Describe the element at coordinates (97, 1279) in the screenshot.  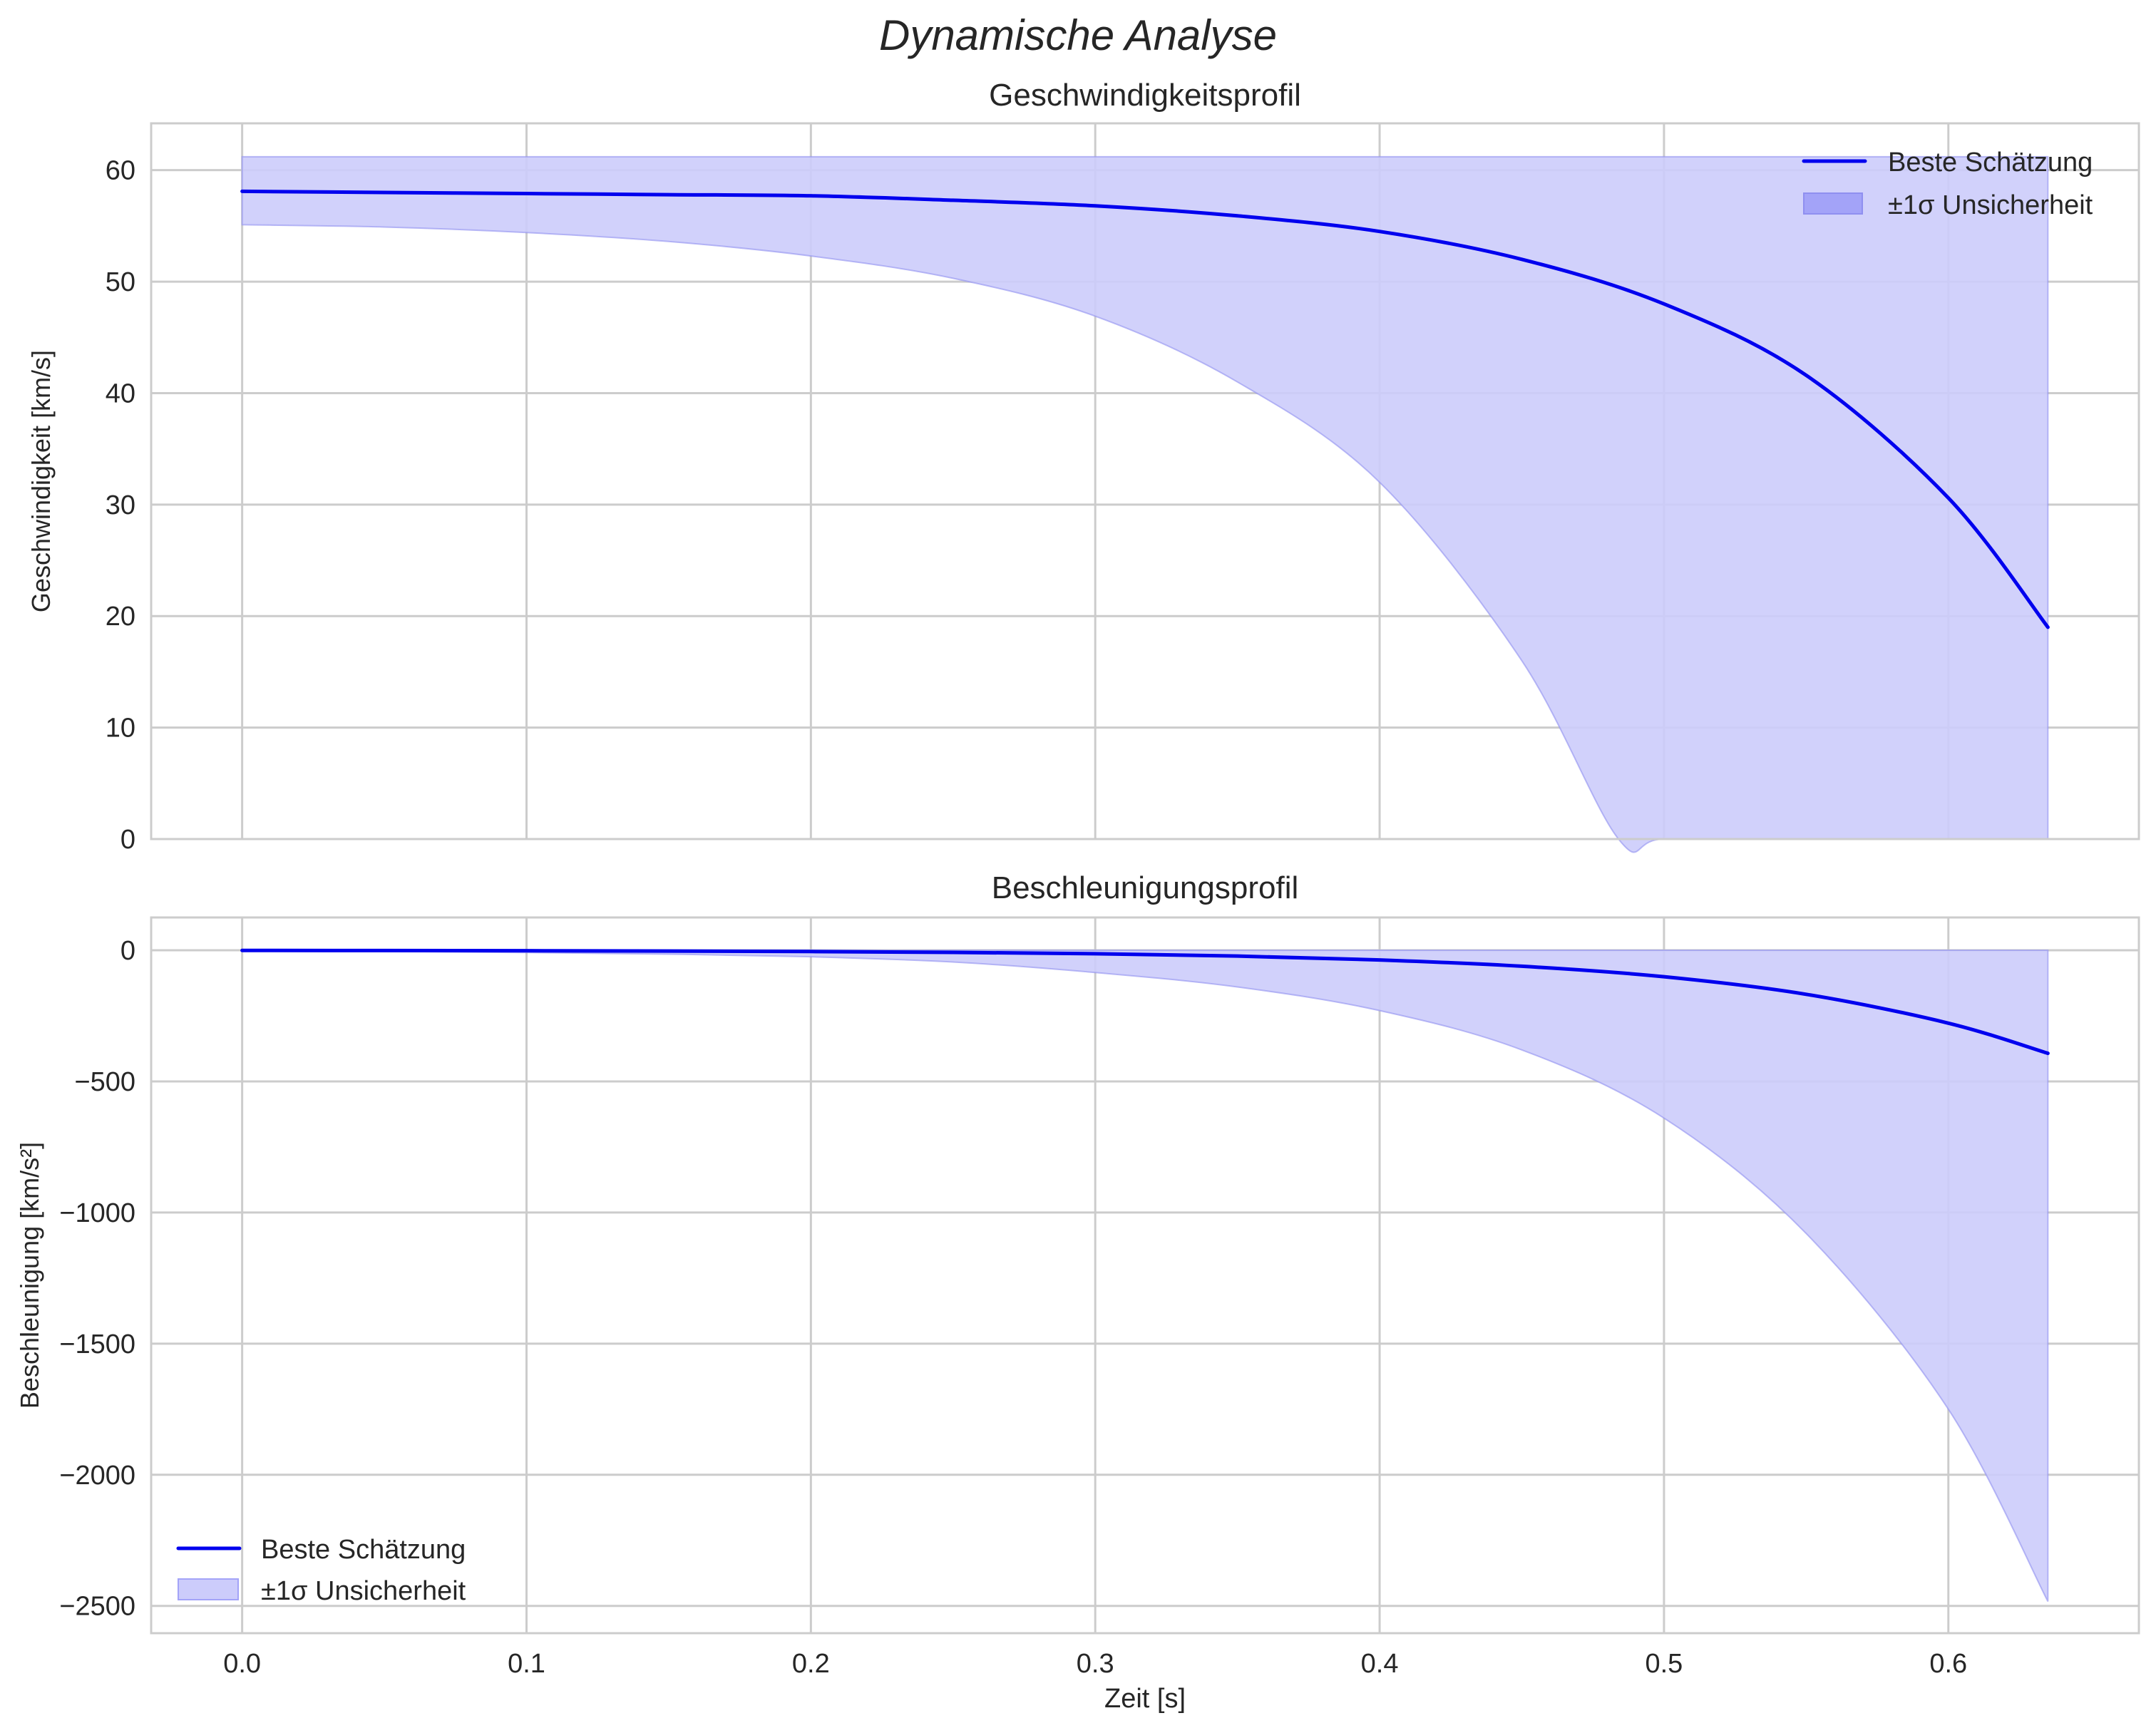
I see `acceleration-y-ticks: 0 −500 −1000 −1500 −2000 −2500` at that location.